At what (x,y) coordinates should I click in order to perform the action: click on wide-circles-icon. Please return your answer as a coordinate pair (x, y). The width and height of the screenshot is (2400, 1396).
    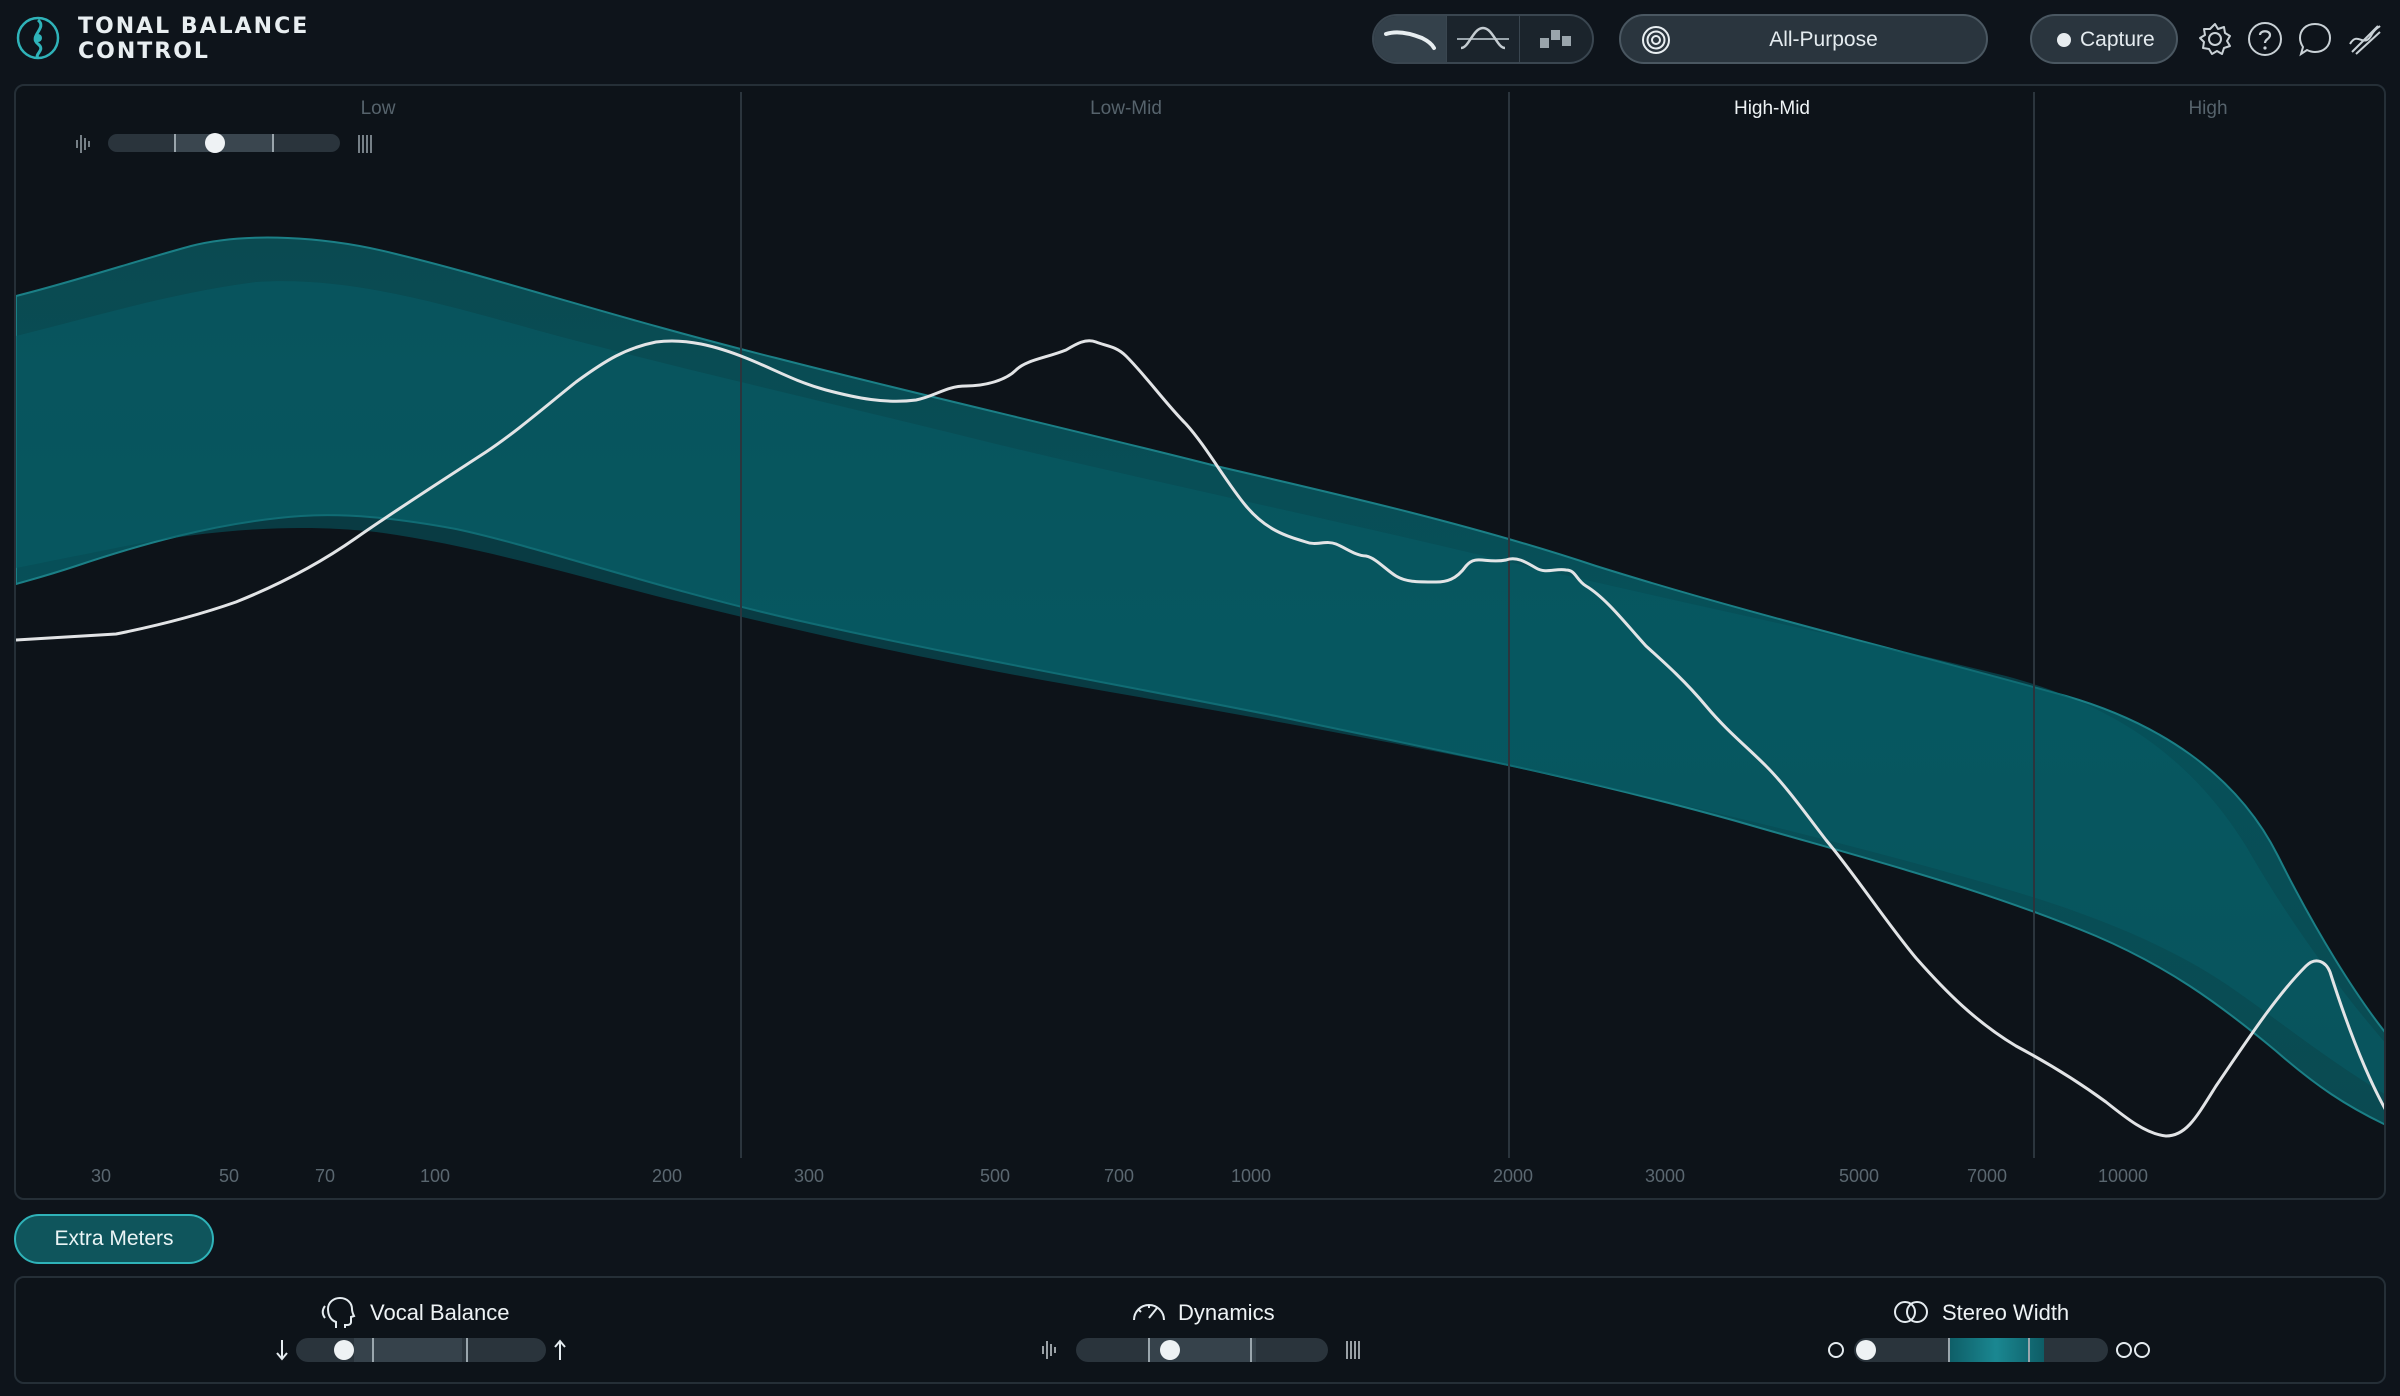
    Looking at the image, I should click on (2133, 1350).